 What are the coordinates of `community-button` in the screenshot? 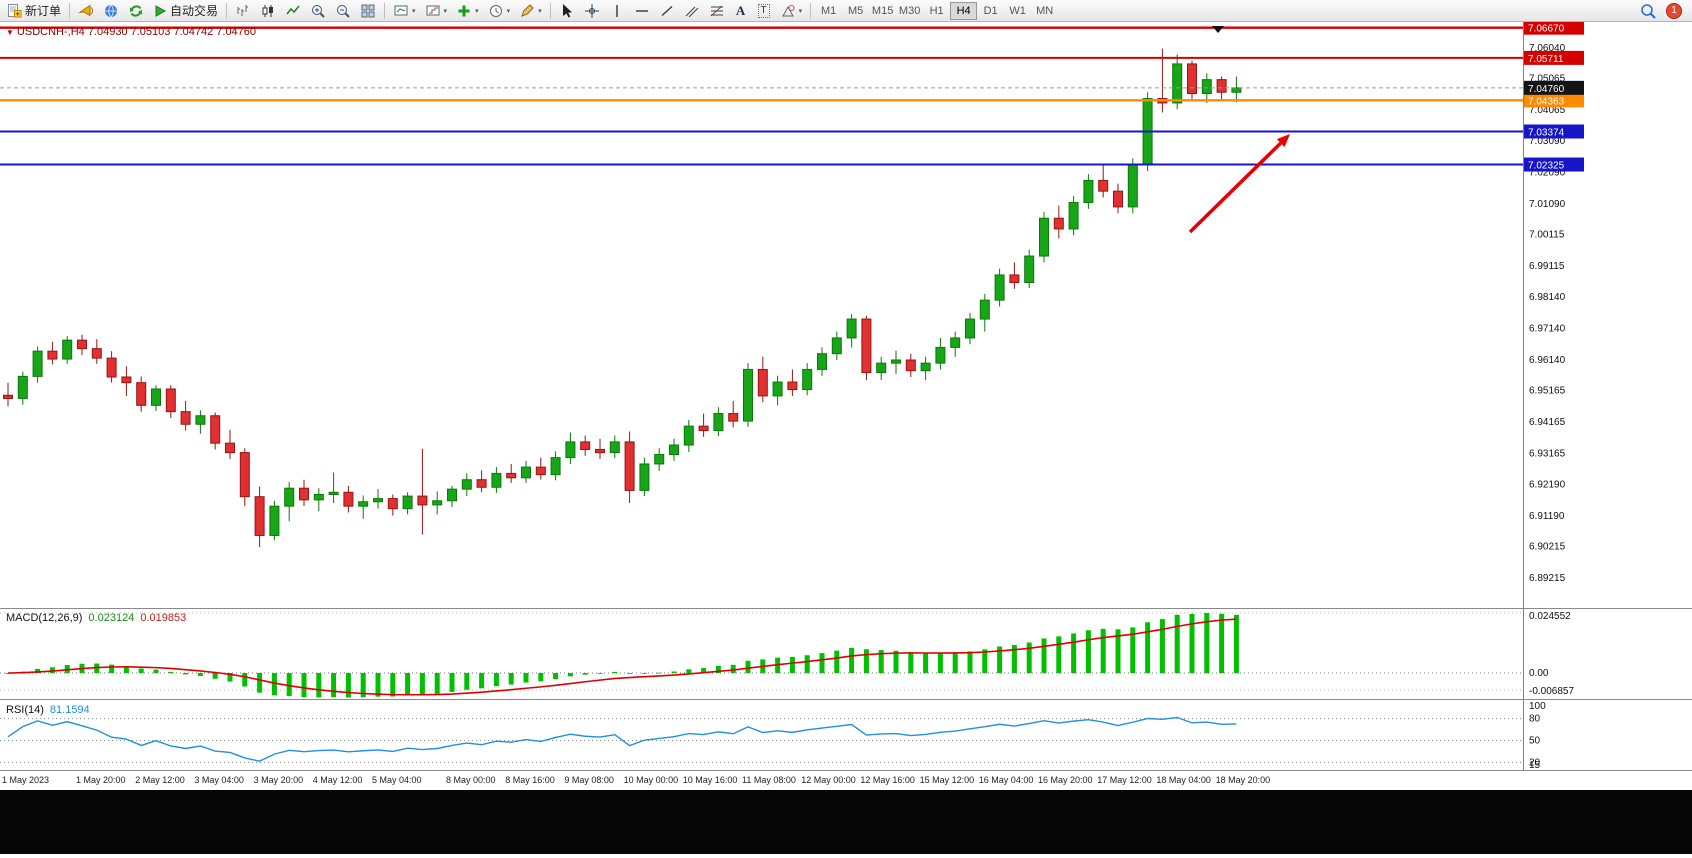 It's located at (111, 11).